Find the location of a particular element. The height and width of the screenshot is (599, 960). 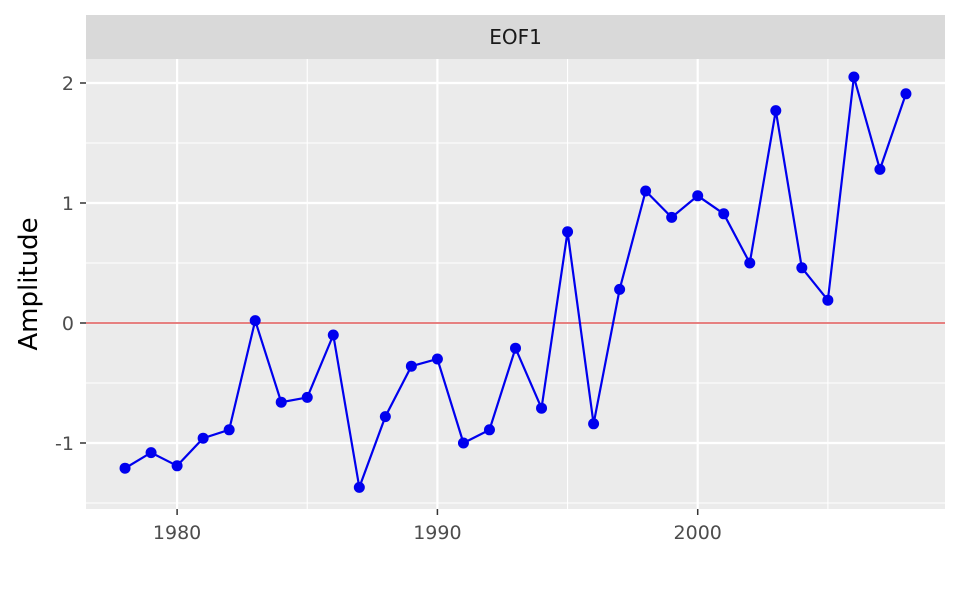

y-tick-label: 0 is located at coordinates (68, 324).